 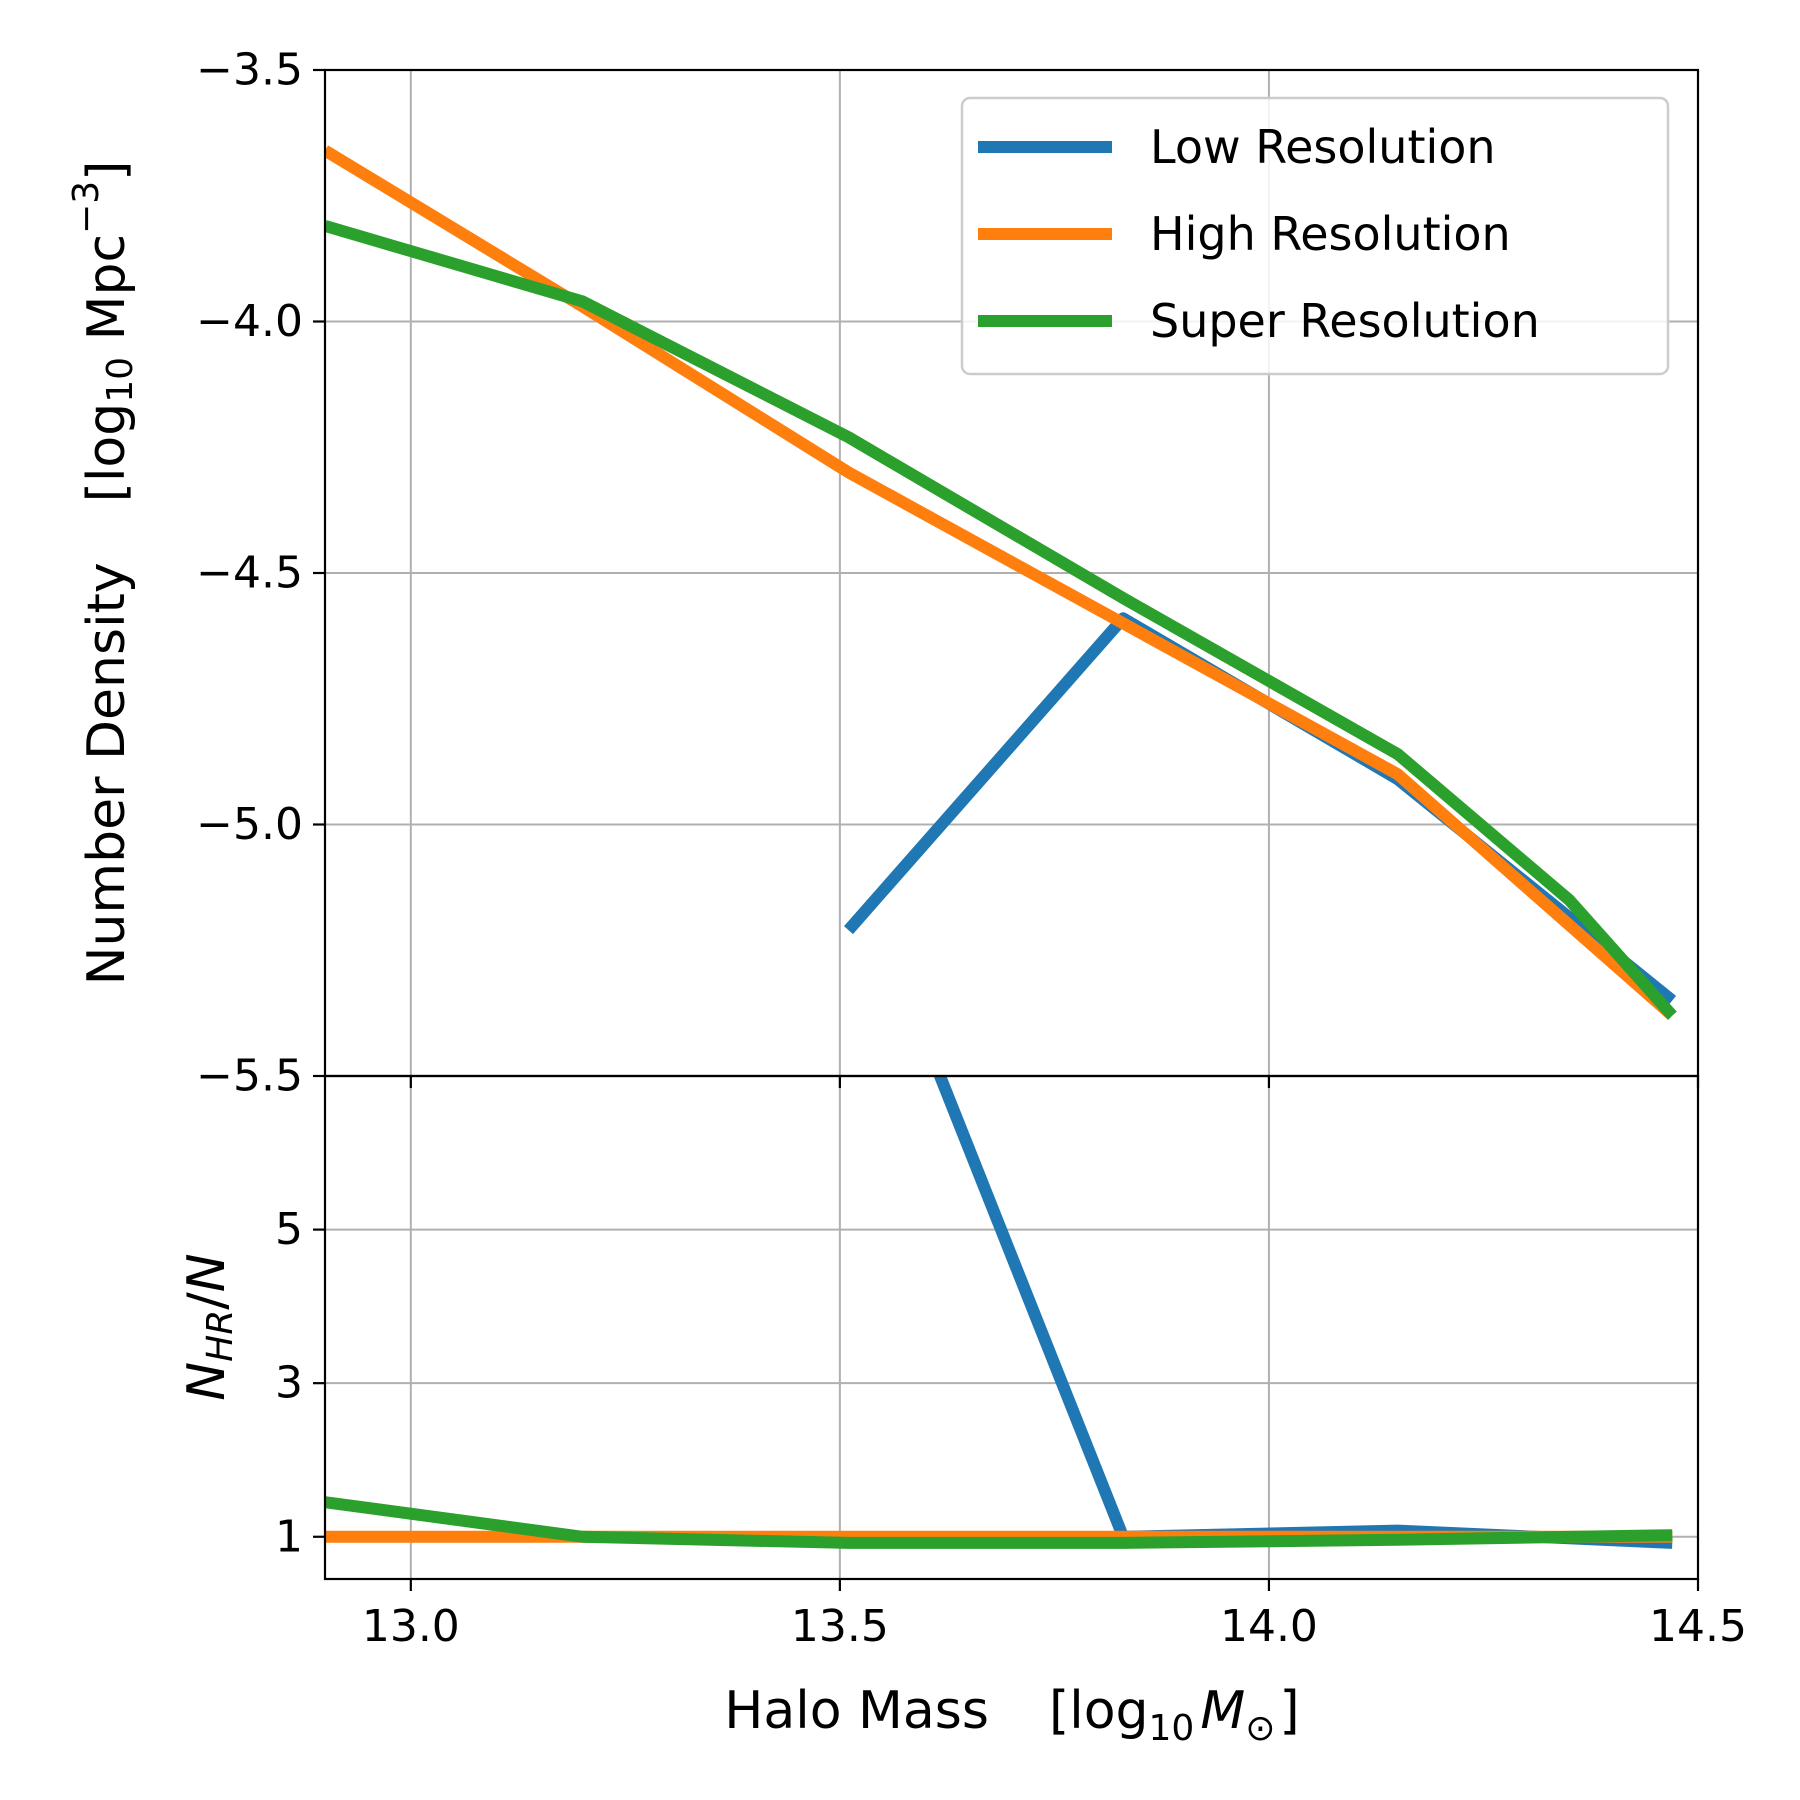 I want to click on x-label-unit-close: ], so click(x=1289, y=1711).